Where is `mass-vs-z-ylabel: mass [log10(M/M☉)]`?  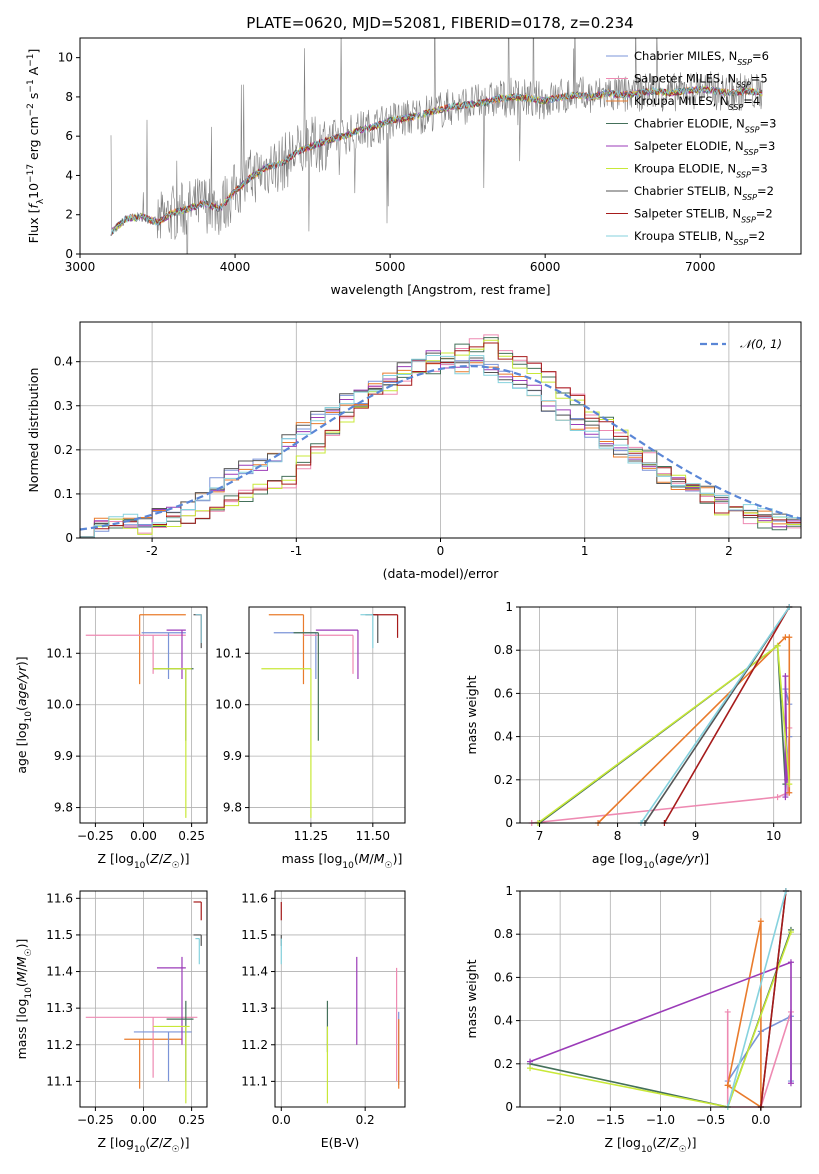
mass-vs-z-ylabel: mass [log10(M/M☉)] is located at coordinates (24, 999).